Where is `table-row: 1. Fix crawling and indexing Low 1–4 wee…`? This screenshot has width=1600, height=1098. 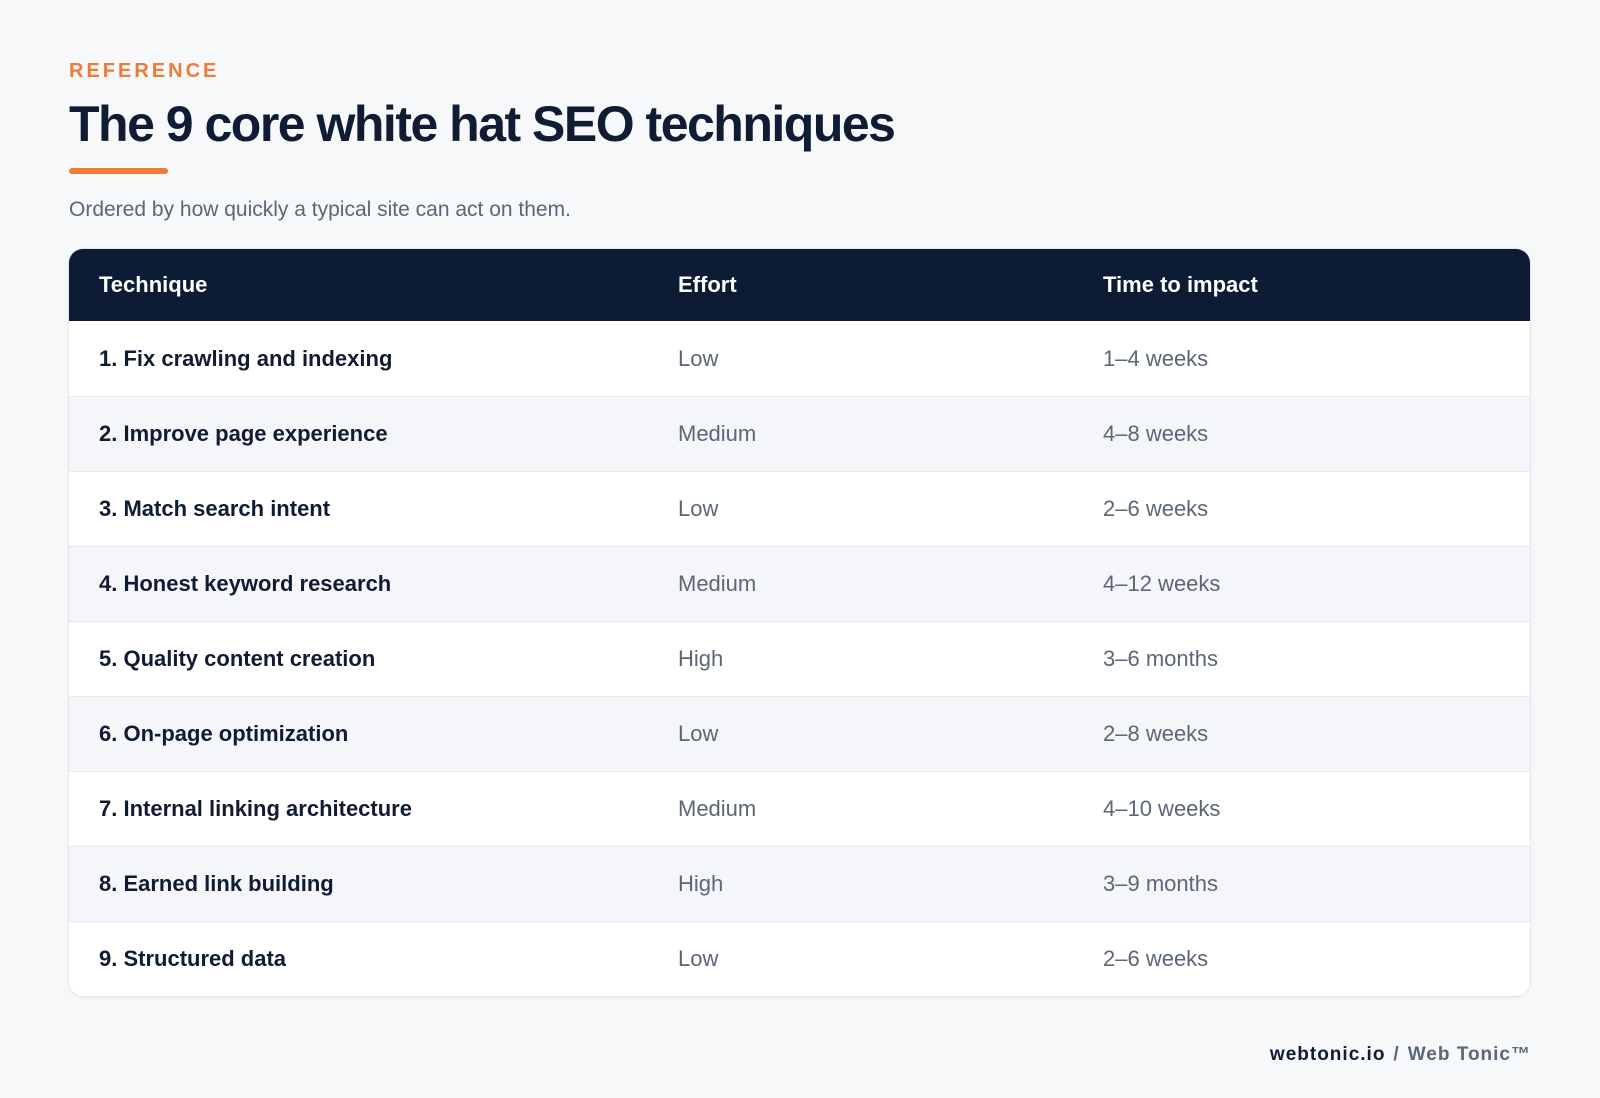 table-row: 1. Fix crawling and indexing Low 1–4 wee… is located at coordinates (799, 358).